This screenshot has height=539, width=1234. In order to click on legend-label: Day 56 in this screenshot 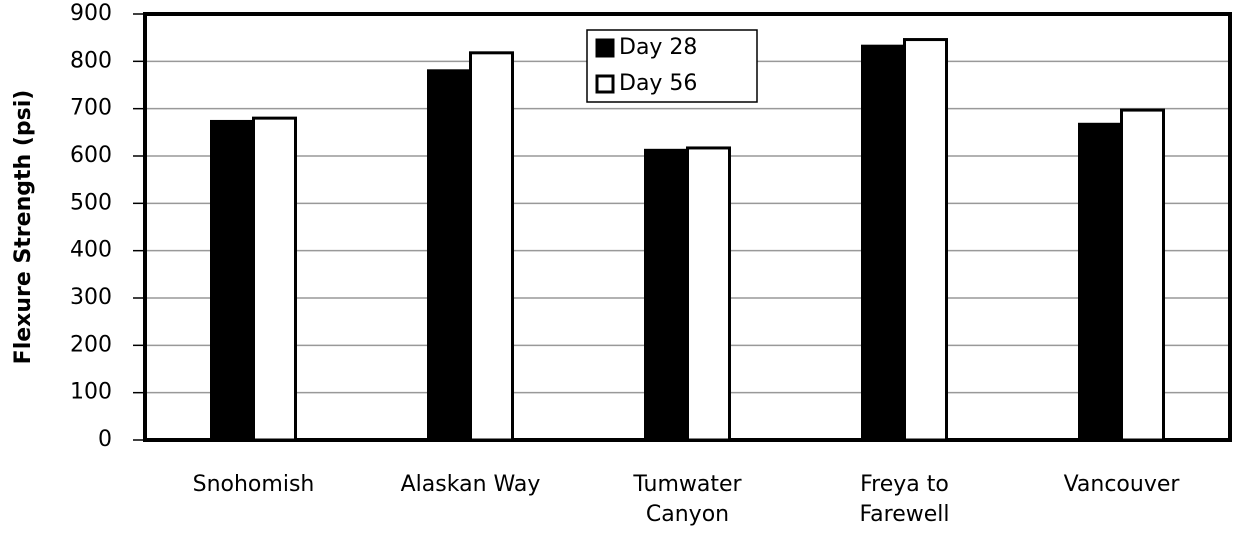, I will do `click(658, 83)`.